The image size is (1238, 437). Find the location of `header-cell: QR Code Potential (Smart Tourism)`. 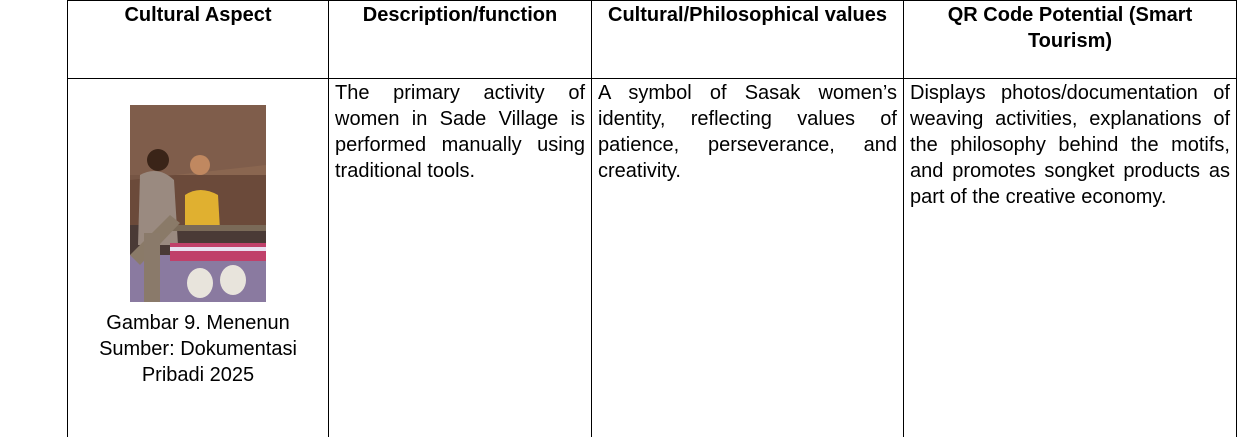

header-cell: QR Code Potential (Smart Tourism) is located at coordinates (1070, 40).